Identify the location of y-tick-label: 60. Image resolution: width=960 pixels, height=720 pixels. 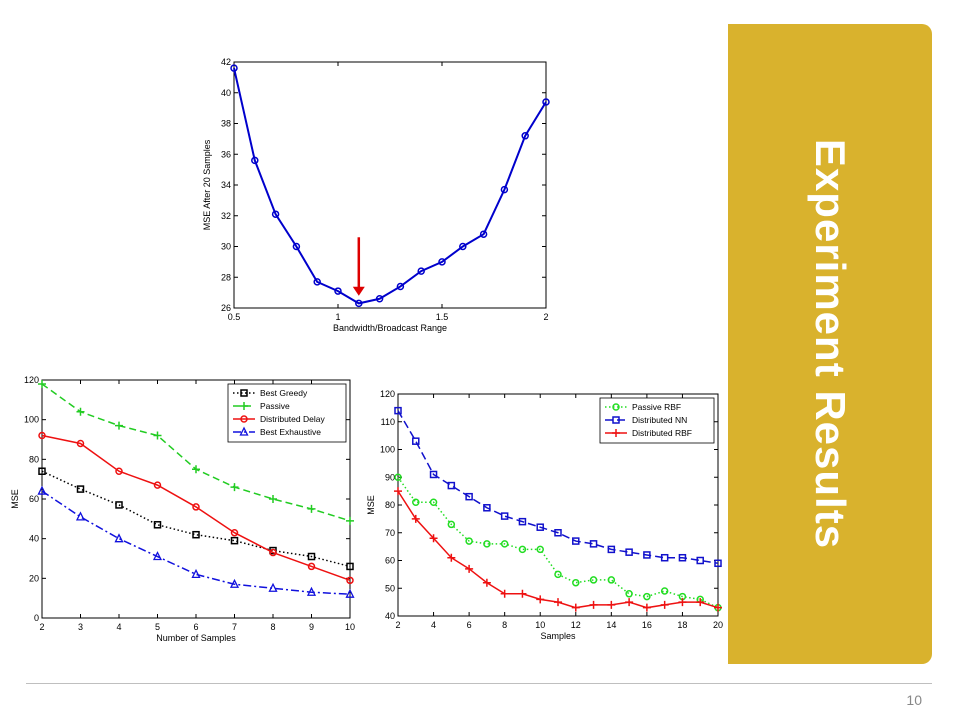
(390, 561).